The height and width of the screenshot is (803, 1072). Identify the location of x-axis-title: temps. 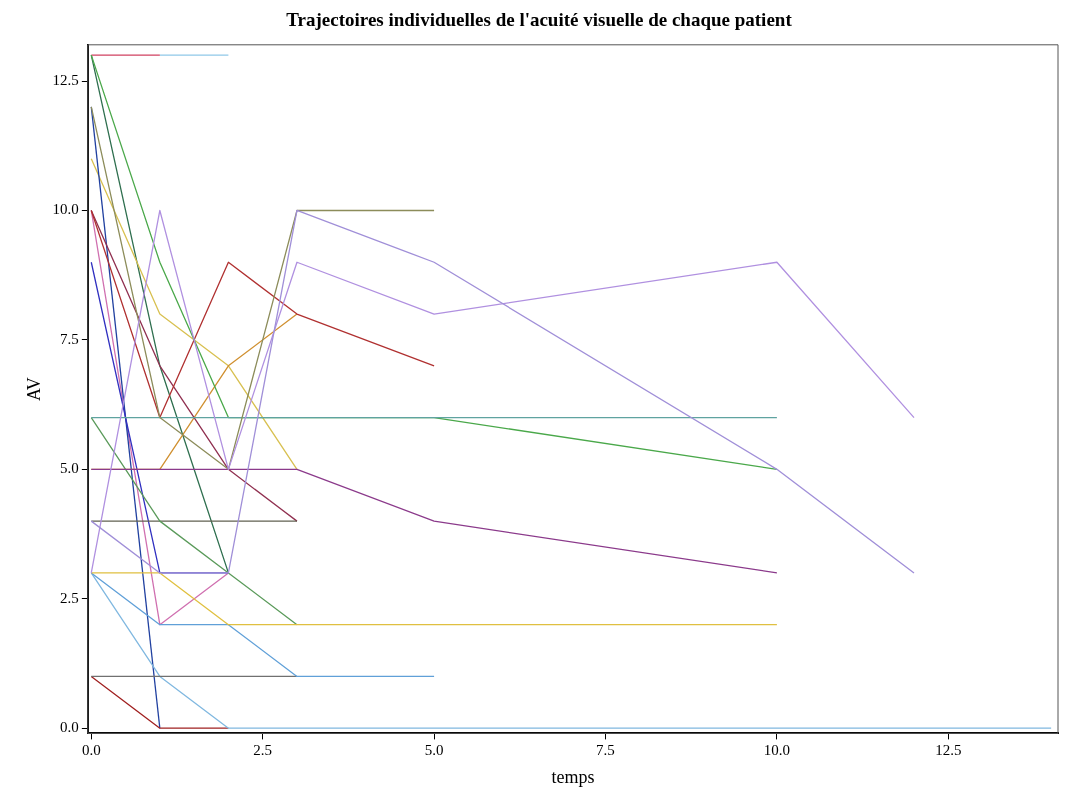
(573, 776).